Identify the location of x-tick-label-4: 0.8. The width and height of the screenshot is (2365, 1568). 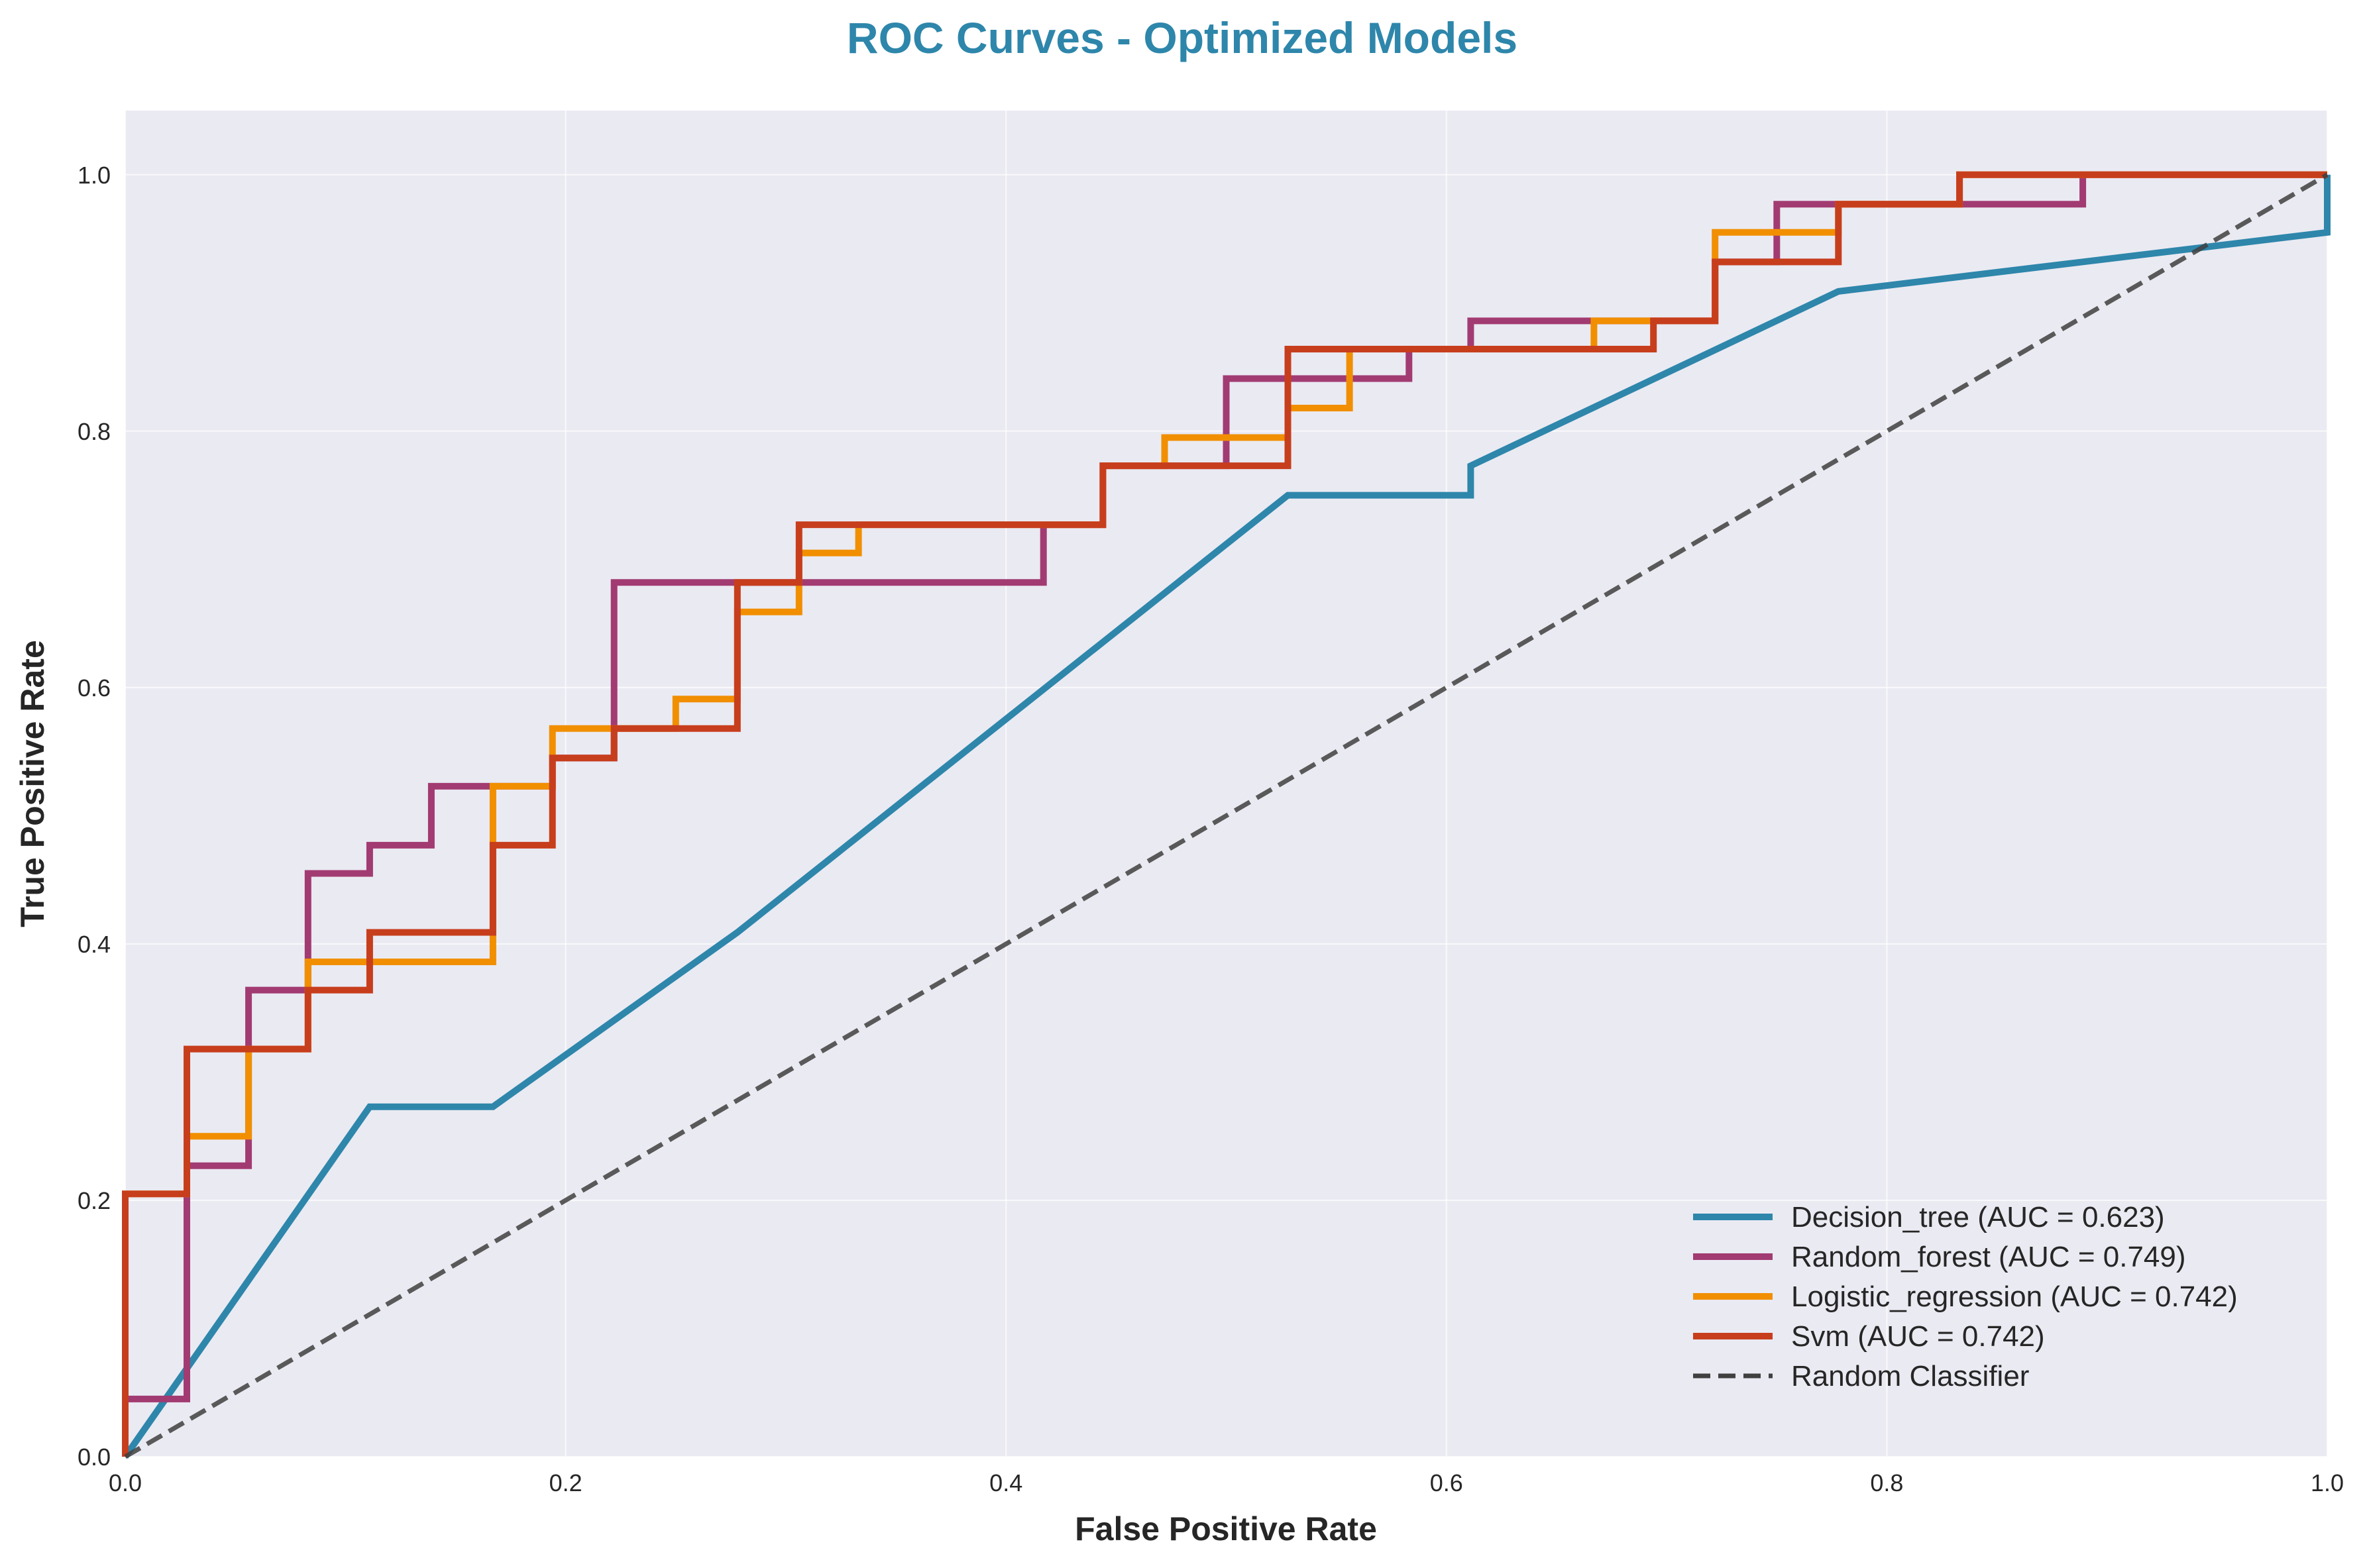
(1887, 1482).